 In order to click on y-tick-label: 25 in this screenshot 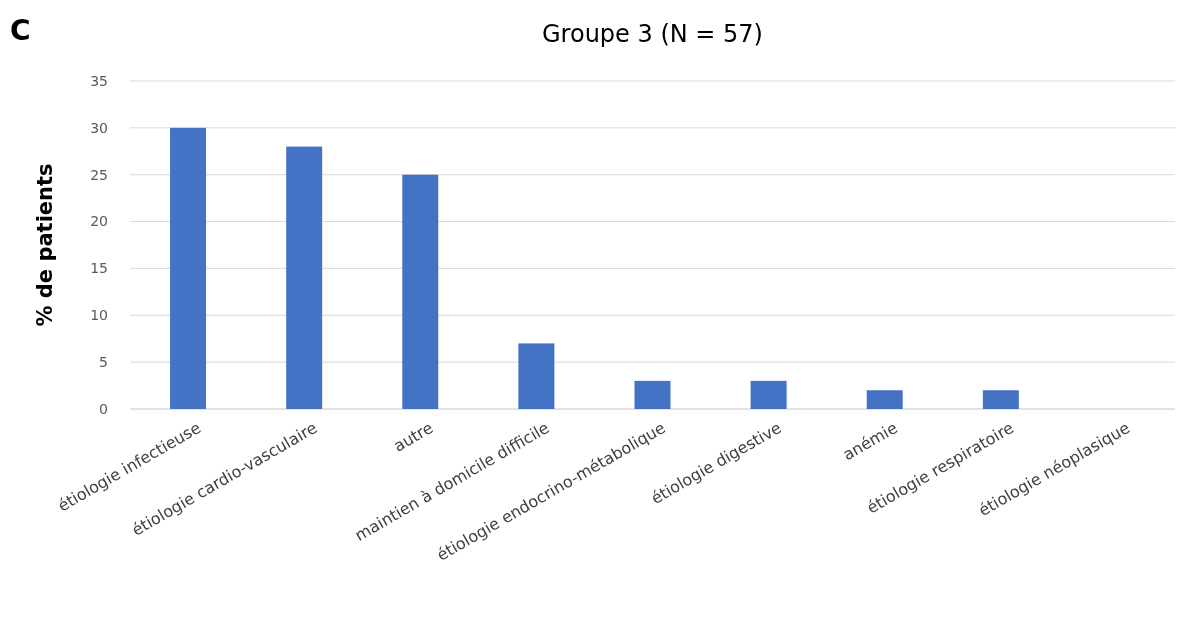, I will do `click(99, 174)`.